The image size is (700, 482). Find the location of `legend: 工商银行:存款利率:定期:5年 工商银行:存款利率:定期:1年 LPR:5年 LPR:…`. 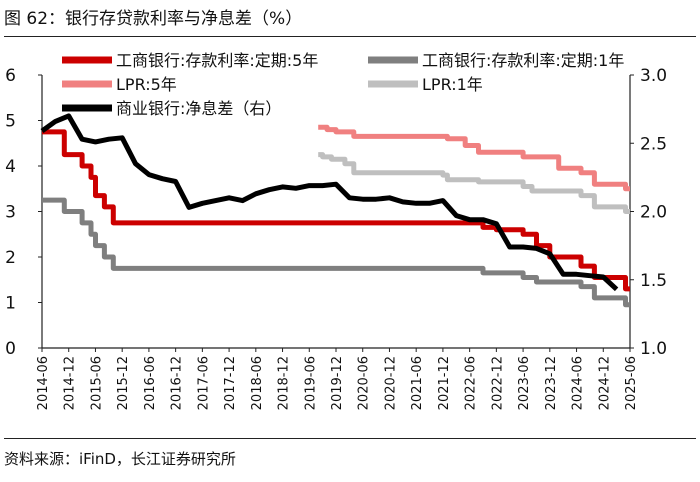

legend: 工商银行:存款利率:定期:5年 工商银行:存款利率:定期:1年 LPR:5年 LPR:… is located at coordinates (343, 84).